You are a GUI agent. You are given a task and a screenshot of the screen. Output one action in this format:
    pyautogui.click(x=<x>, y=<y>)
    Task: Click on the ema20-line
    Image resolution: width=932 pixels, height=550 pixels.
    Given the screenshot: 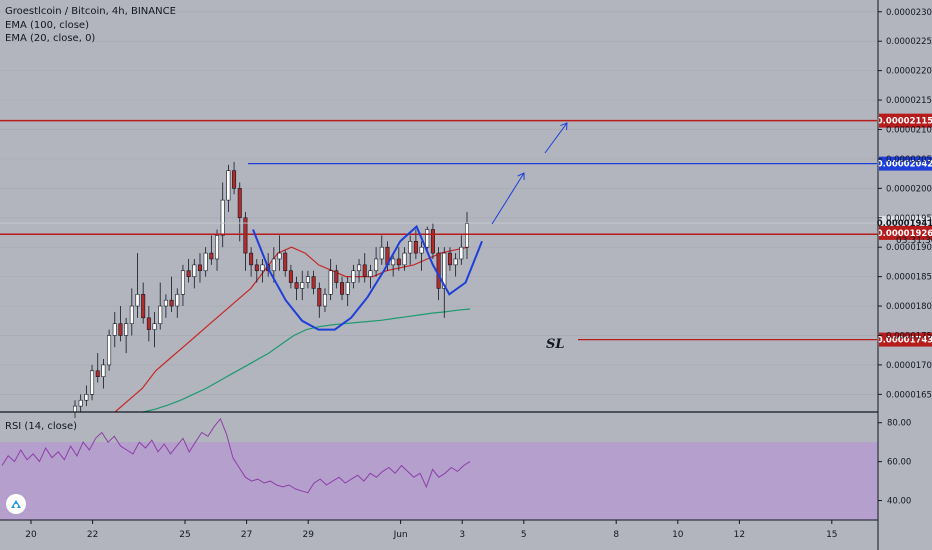 What is the action you would take?
    pyautogui.click(x=291, y=329)
    